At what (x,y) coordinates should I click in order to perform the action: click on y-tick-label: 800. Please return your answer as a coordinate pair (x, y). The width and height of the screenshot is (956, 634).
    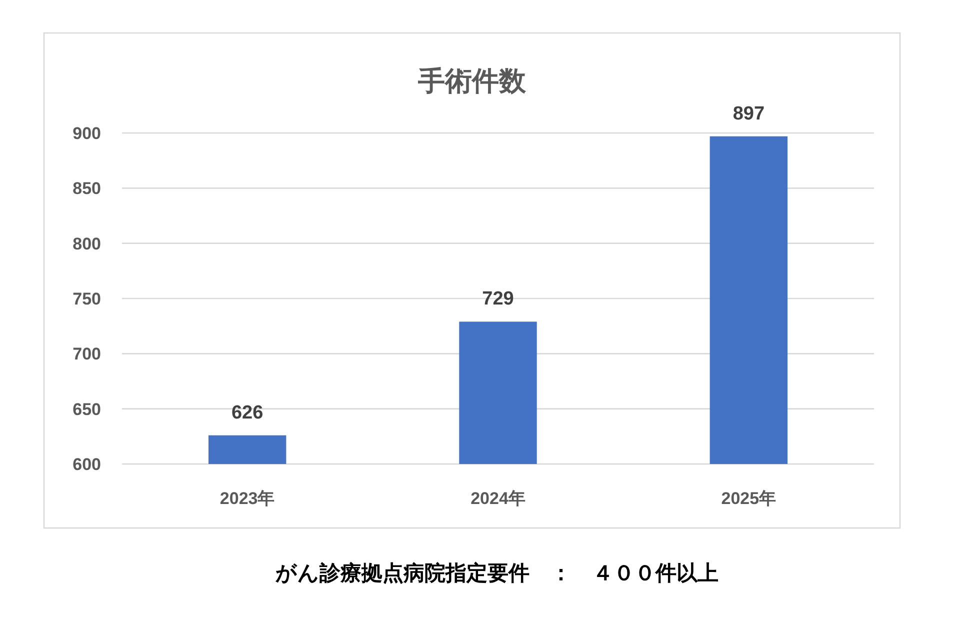
    Looking at the image, I should click on (86, 244).